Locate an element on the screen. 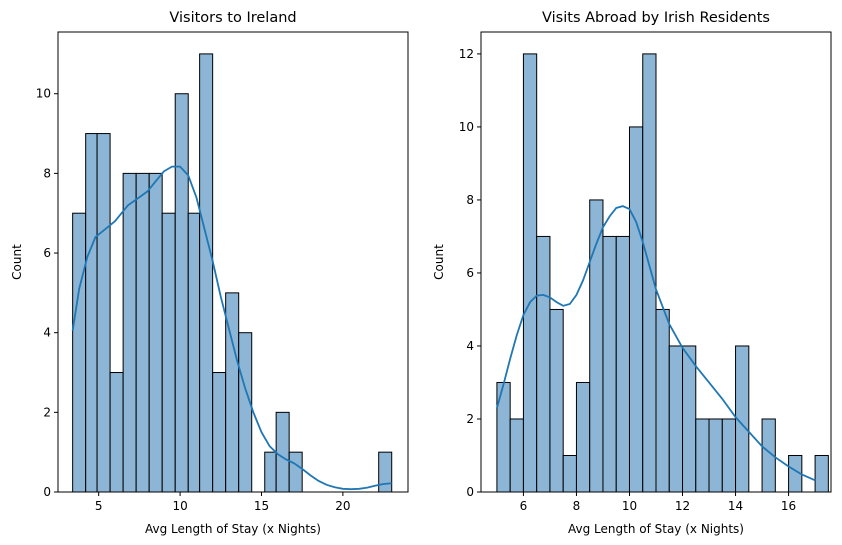 The width and height of the screenshot is (842, 545). x-tick-label: 14 is located at coordinates (735, 506).